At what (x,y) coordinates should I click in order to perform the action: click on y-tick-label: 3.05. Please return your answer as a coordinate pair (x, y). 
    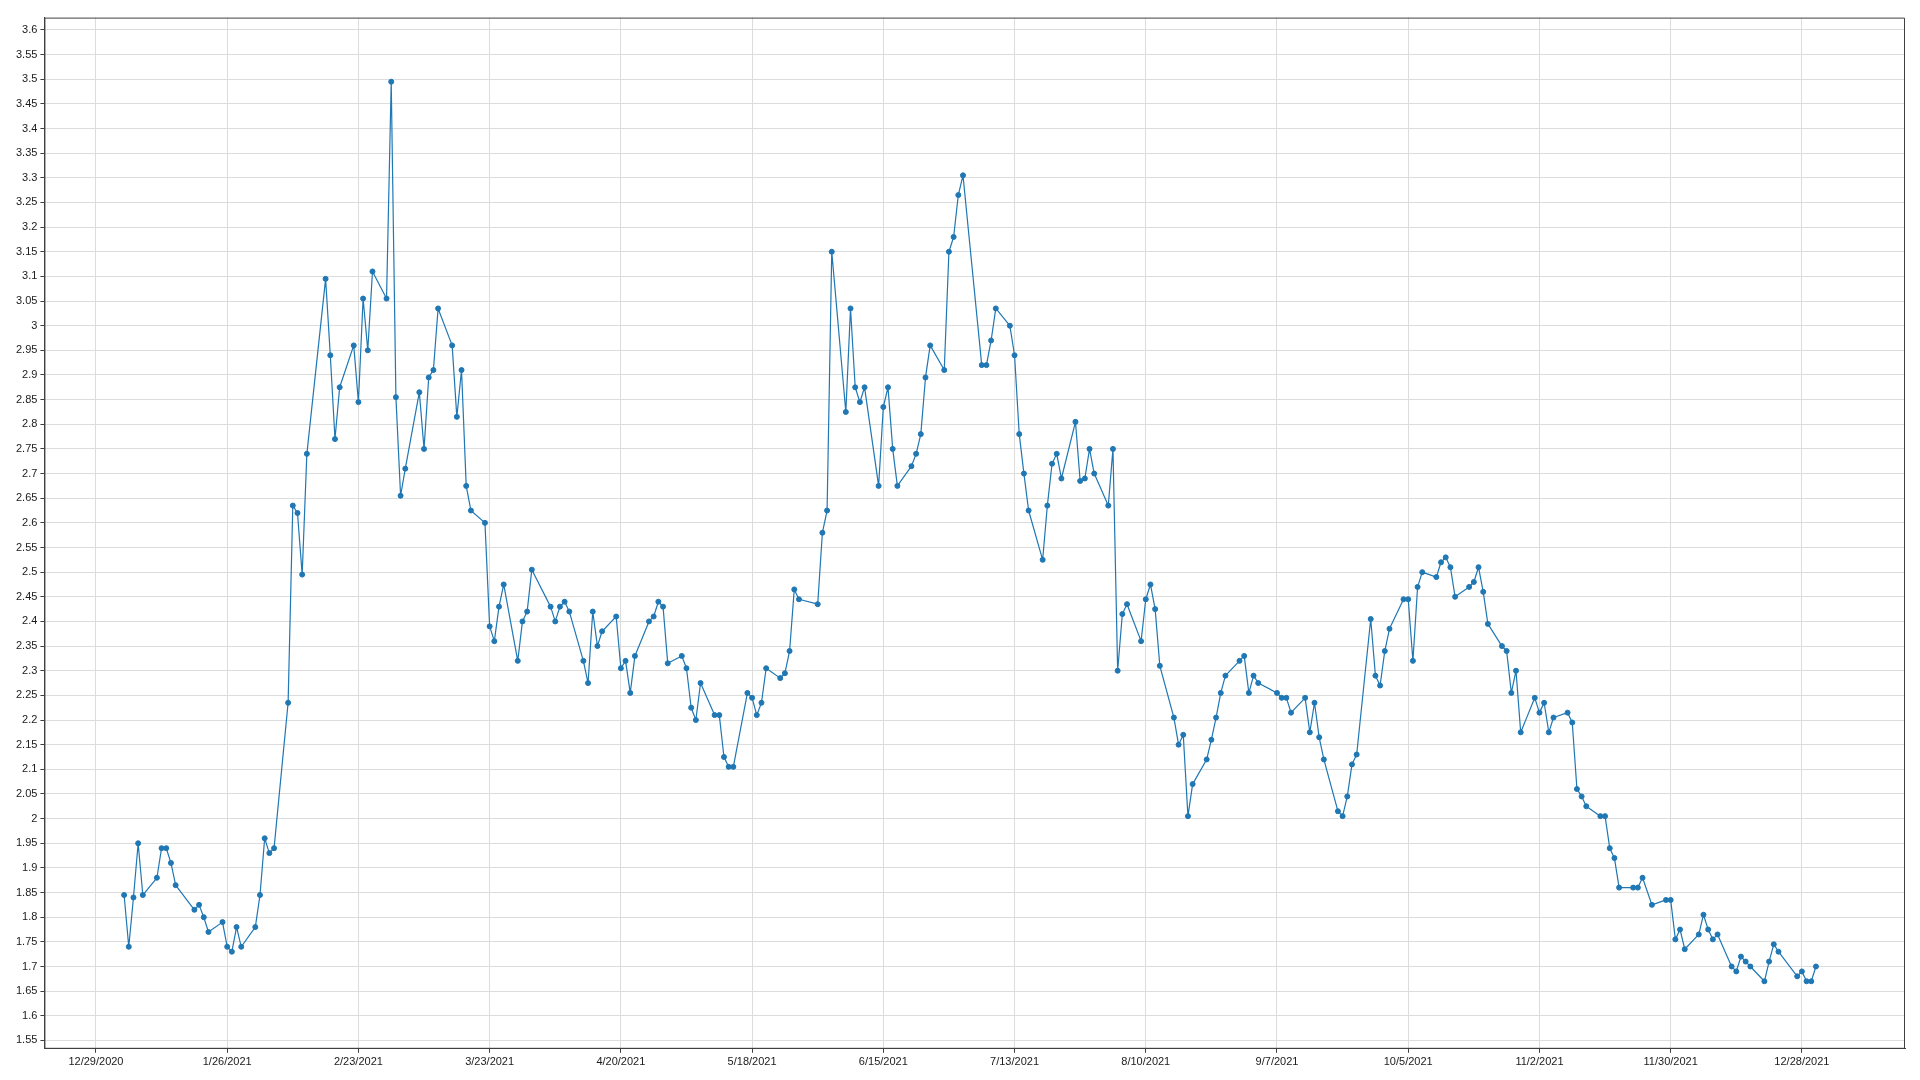
    Looking at the image, I should click on (26, 300).